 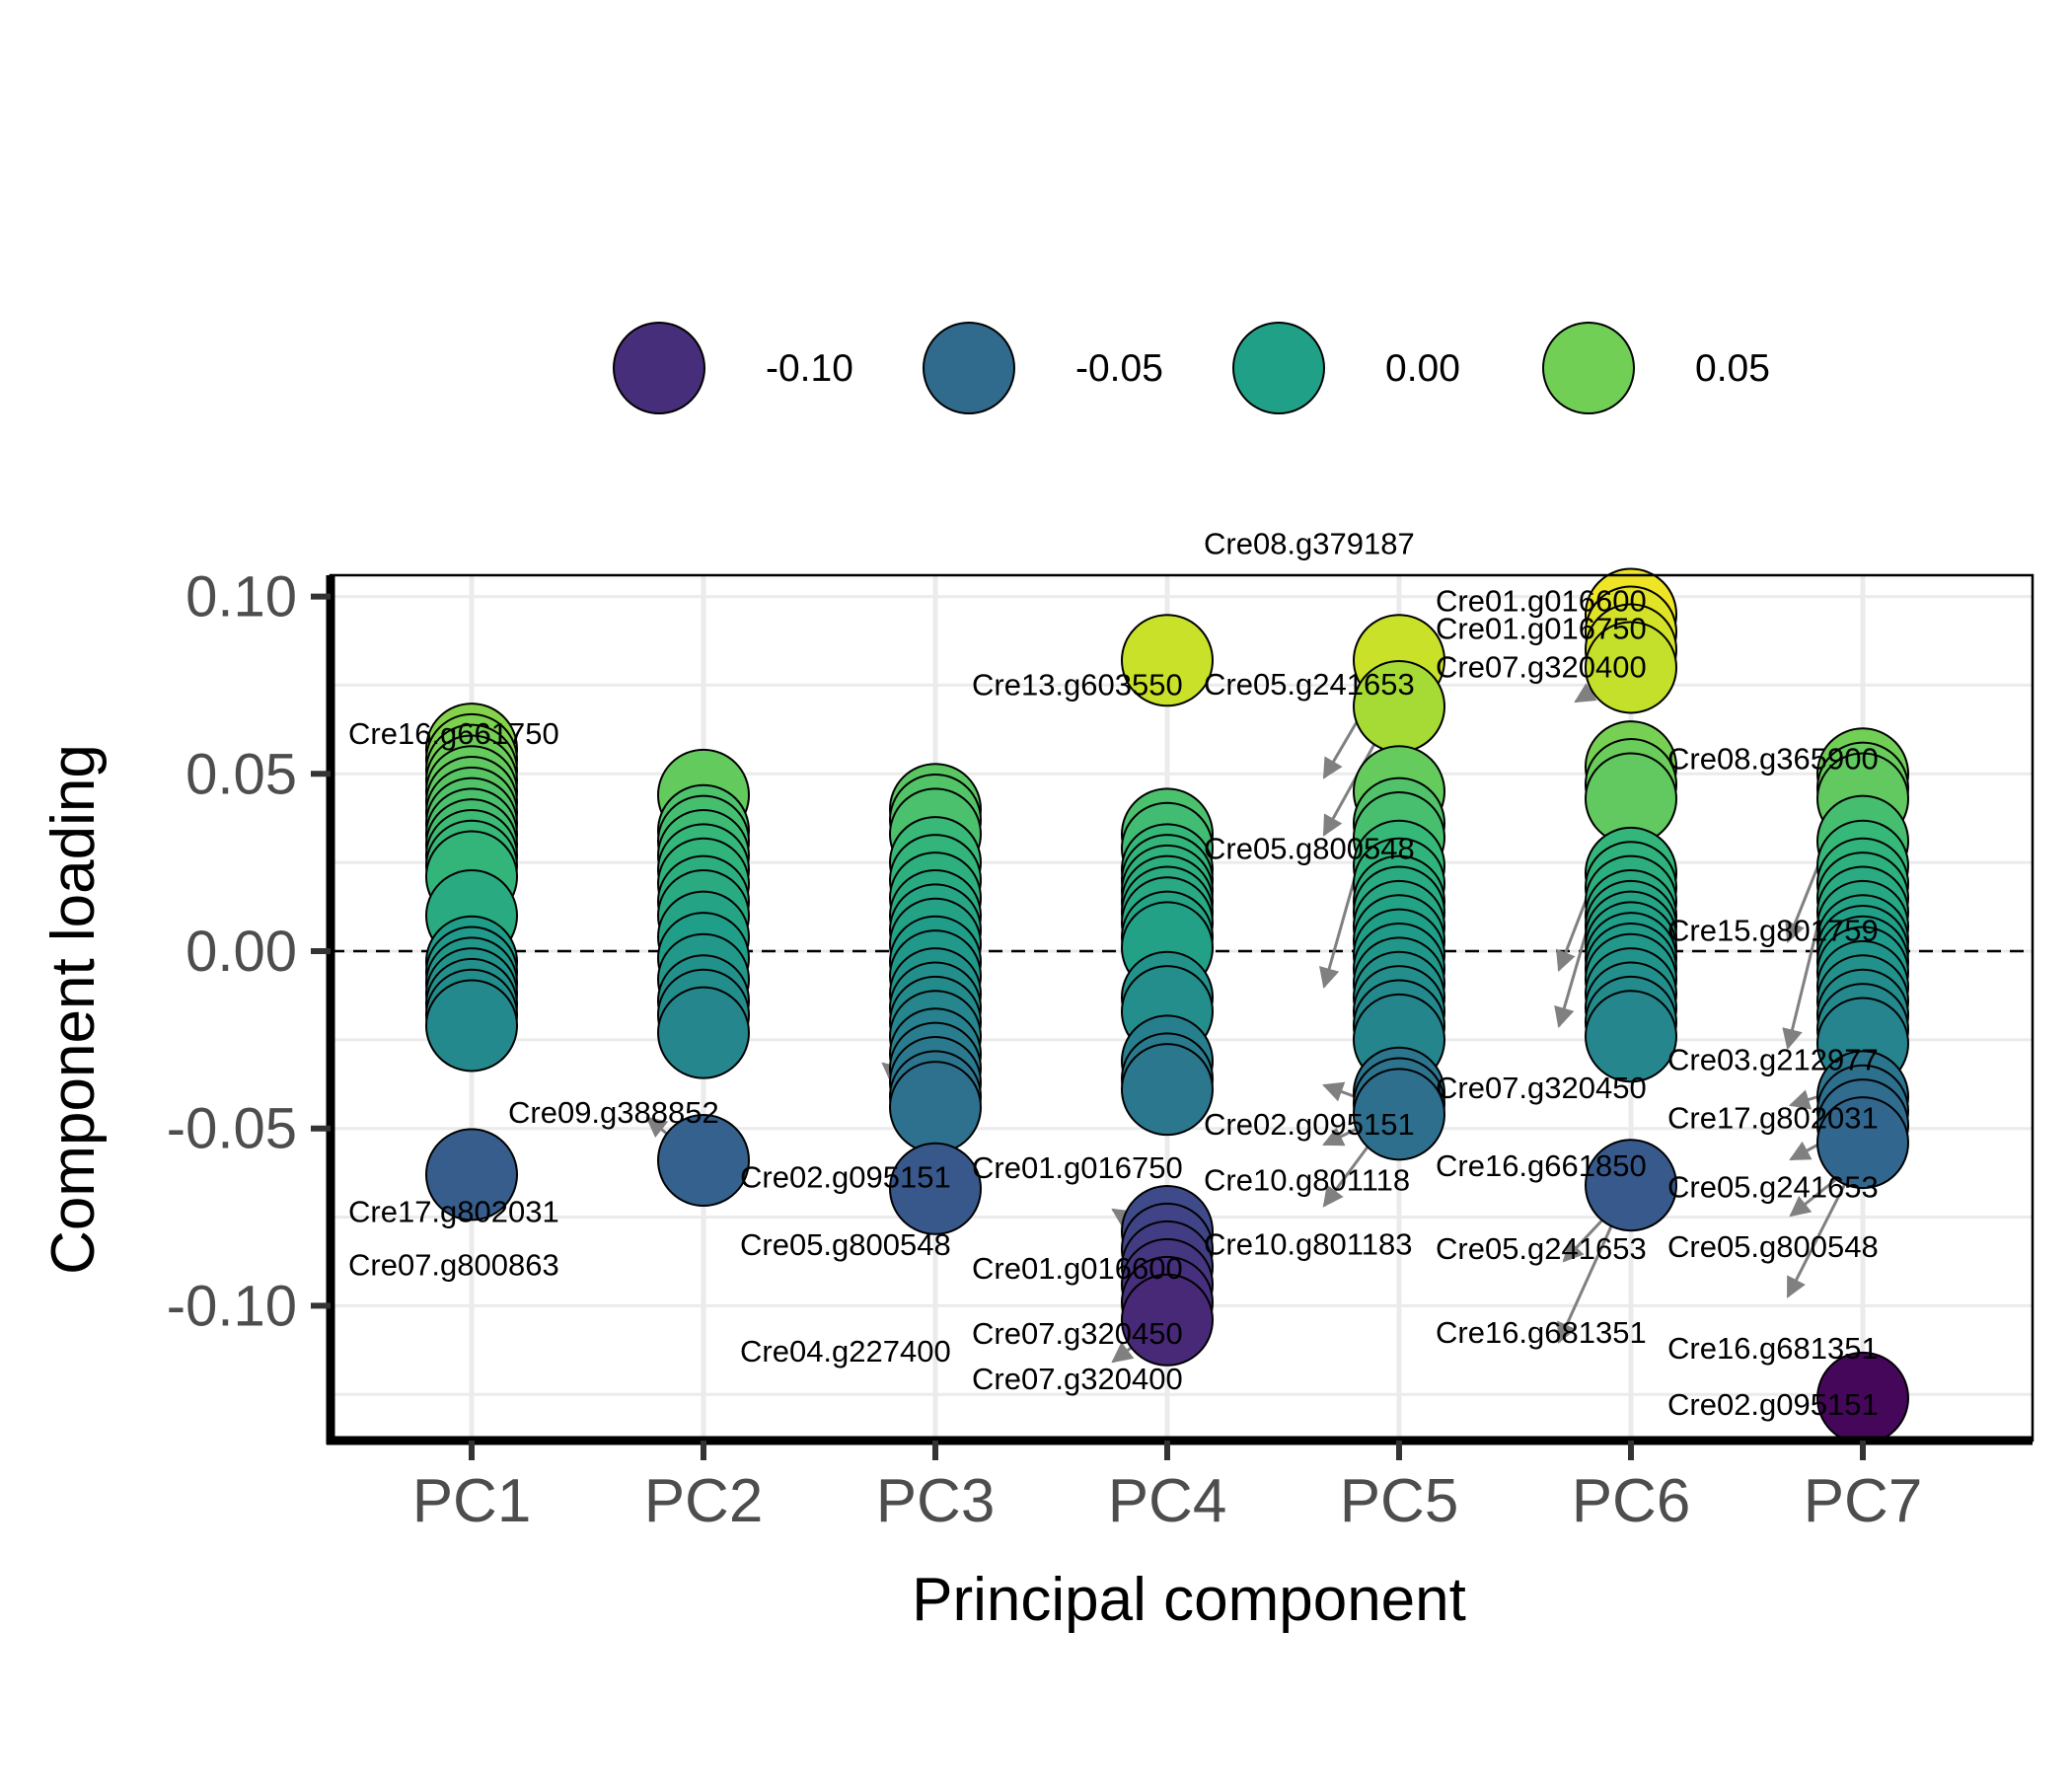 What do you see at coordinates (1310, 543) in the screenshot?
I see `point-label: Cre08.g379187` at bounding box center [1310, 543].